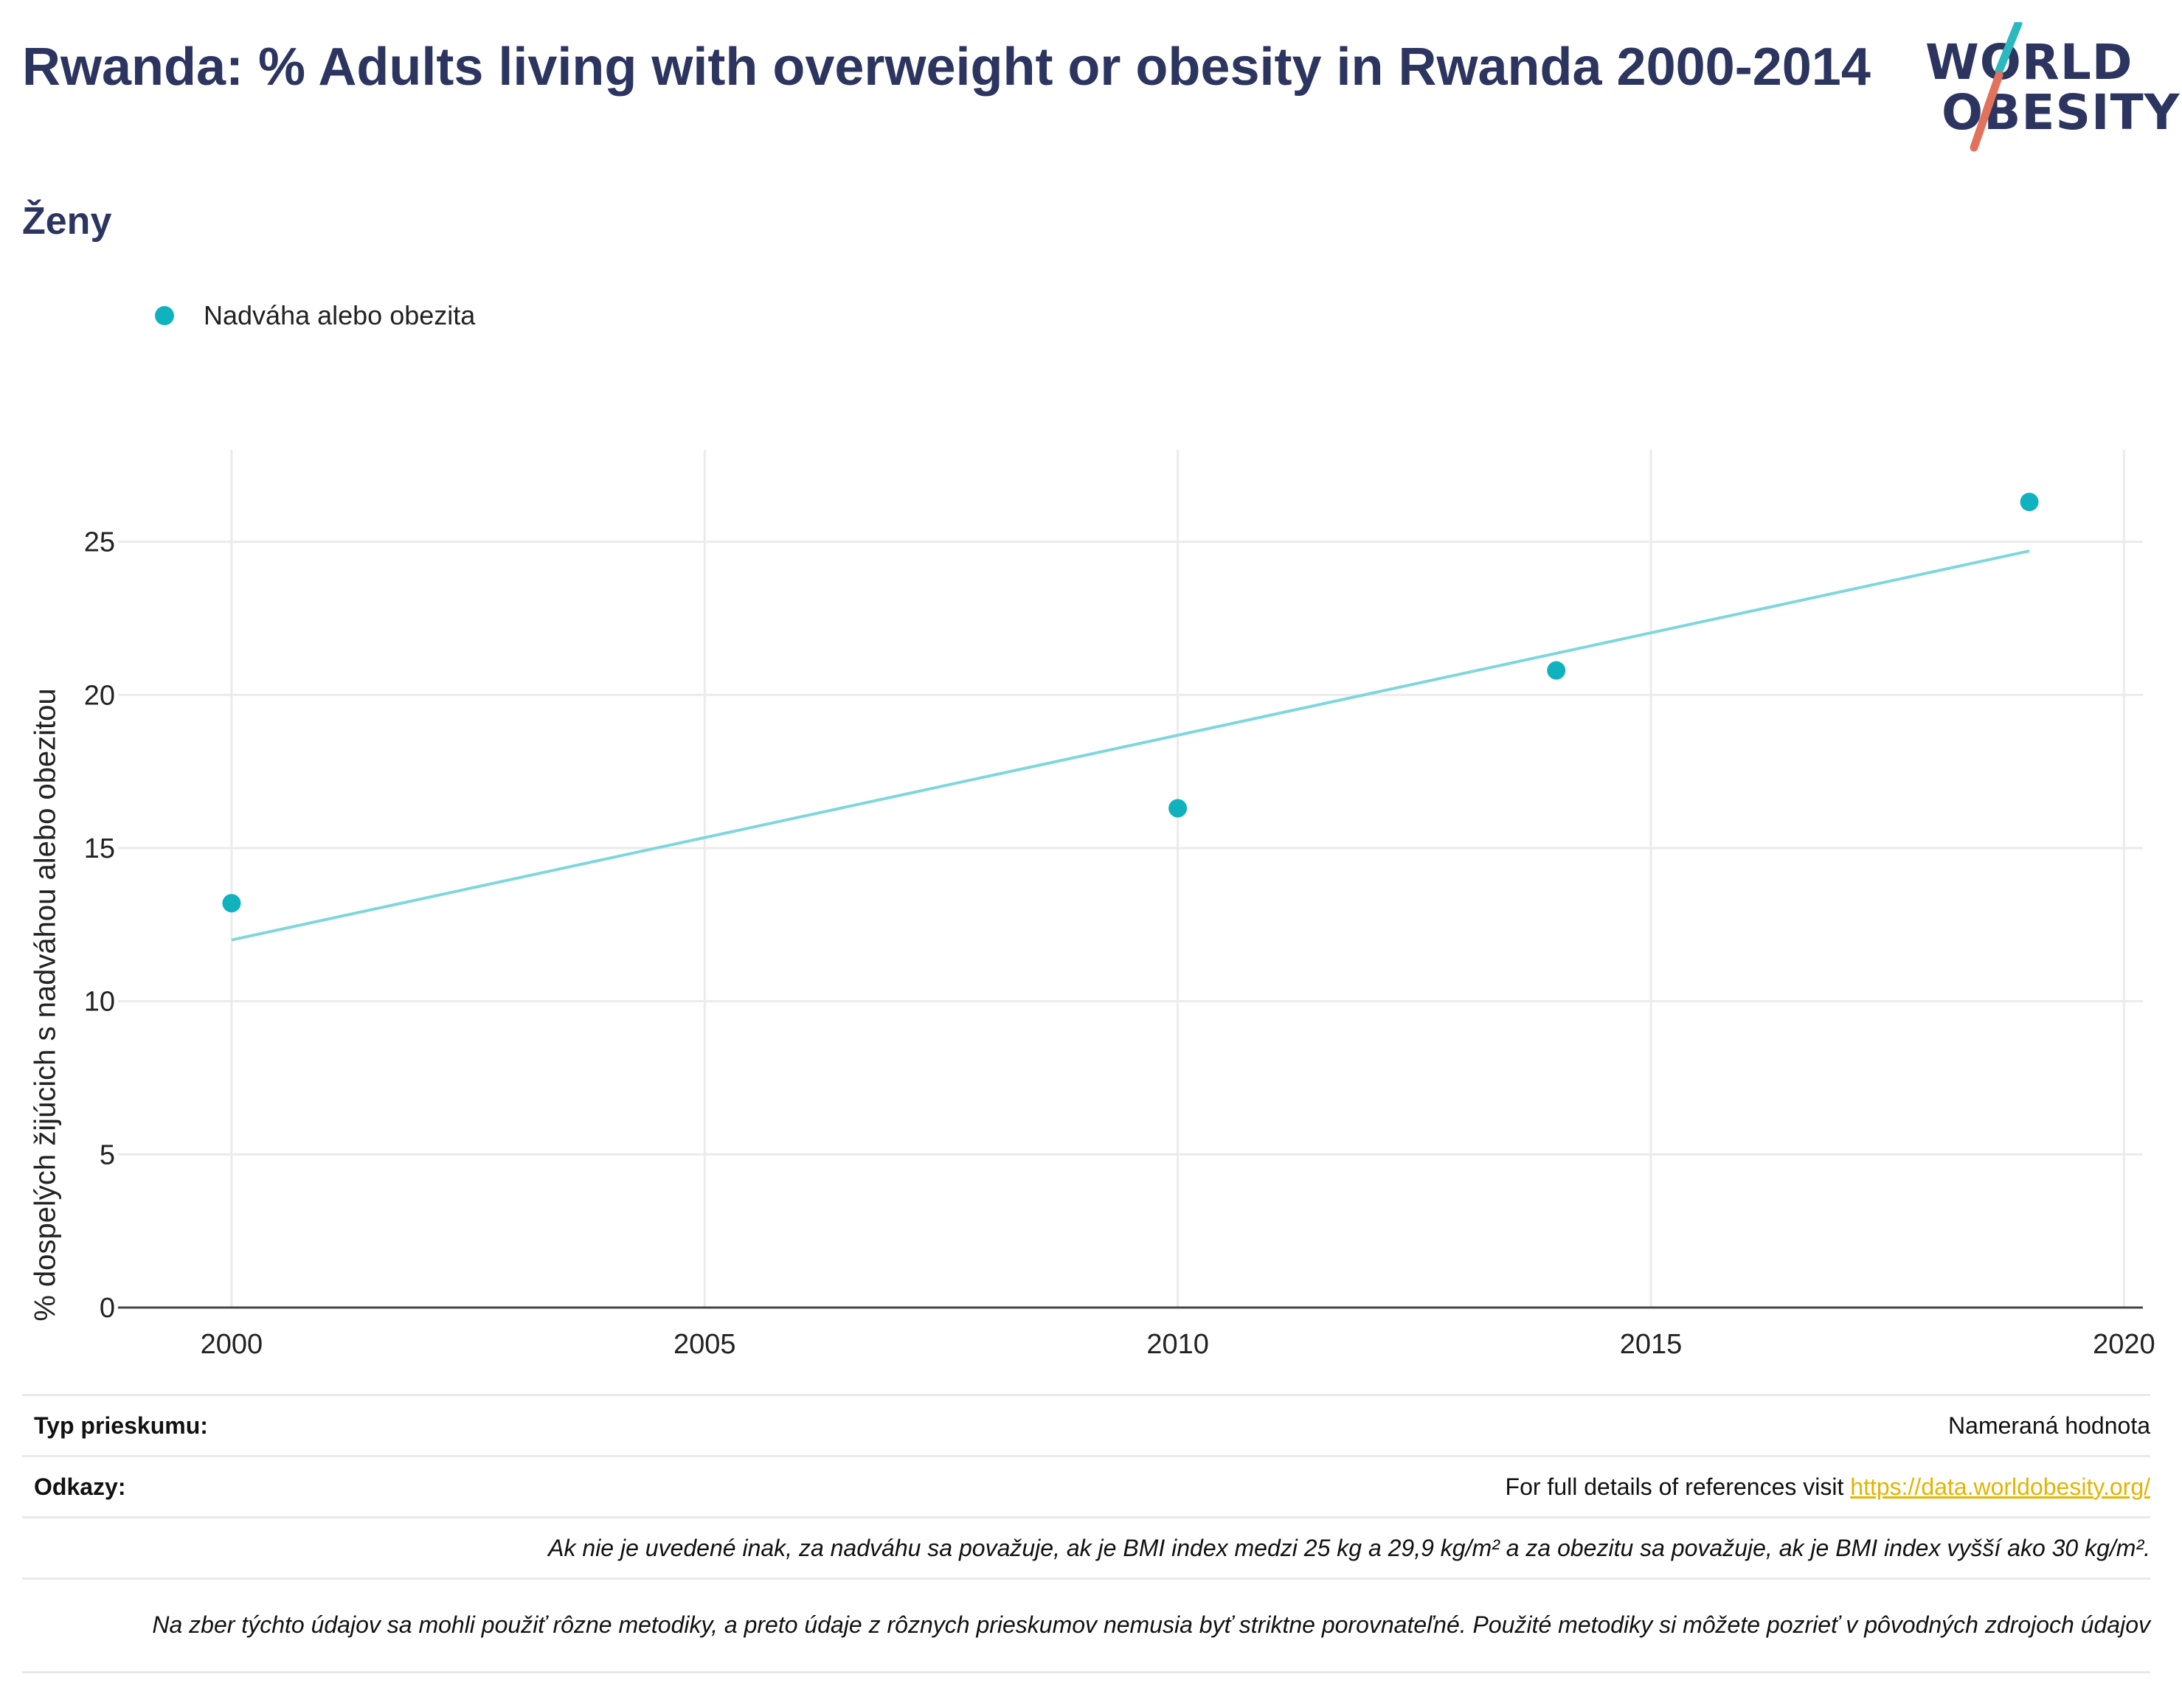 The width and height of the screenshot is (2182, 1708). Describe the element at coordinates (164, 315) in the screenshot. I see `legend-marker-icon` at that location.